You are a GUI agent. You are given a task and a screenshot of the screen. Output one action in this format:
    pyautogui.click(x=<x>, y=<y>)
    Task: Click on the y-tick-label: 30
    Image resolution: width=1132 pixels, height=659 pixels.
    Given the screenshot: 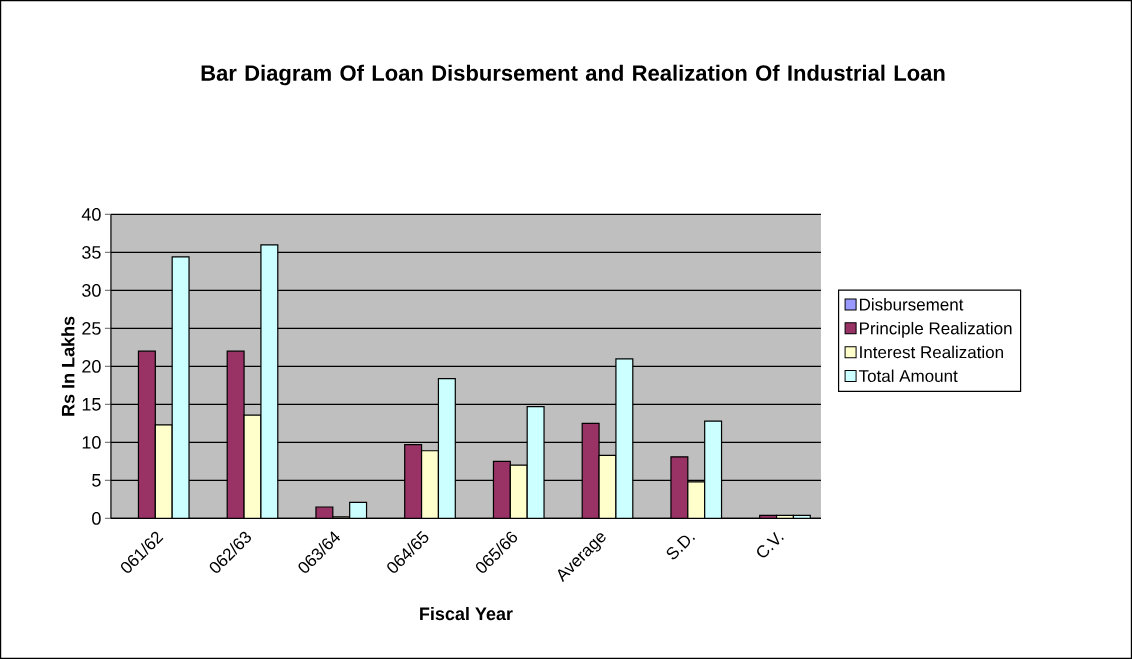 What is the action you would take?
    pyautogui.click(x=91, y=290)
    